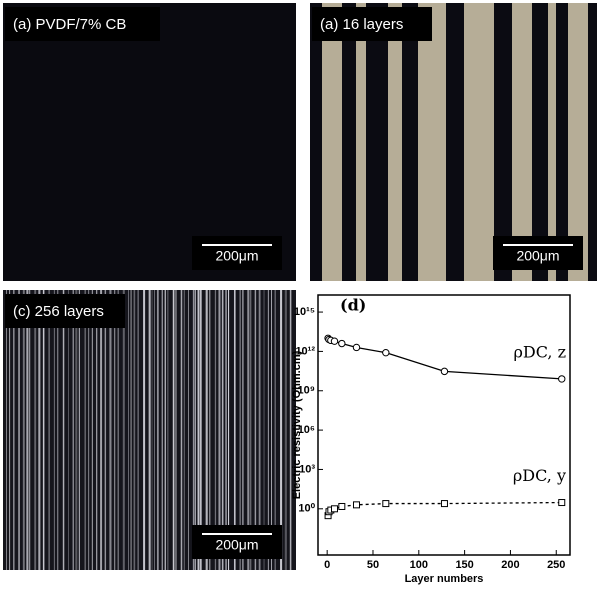 The width and height of the screenshot is (600, 589). What do you see at coordinates (444, 579) in the screenshot?
I see `x-axis-title: Layer numbers` at bounding box center [444, 579].